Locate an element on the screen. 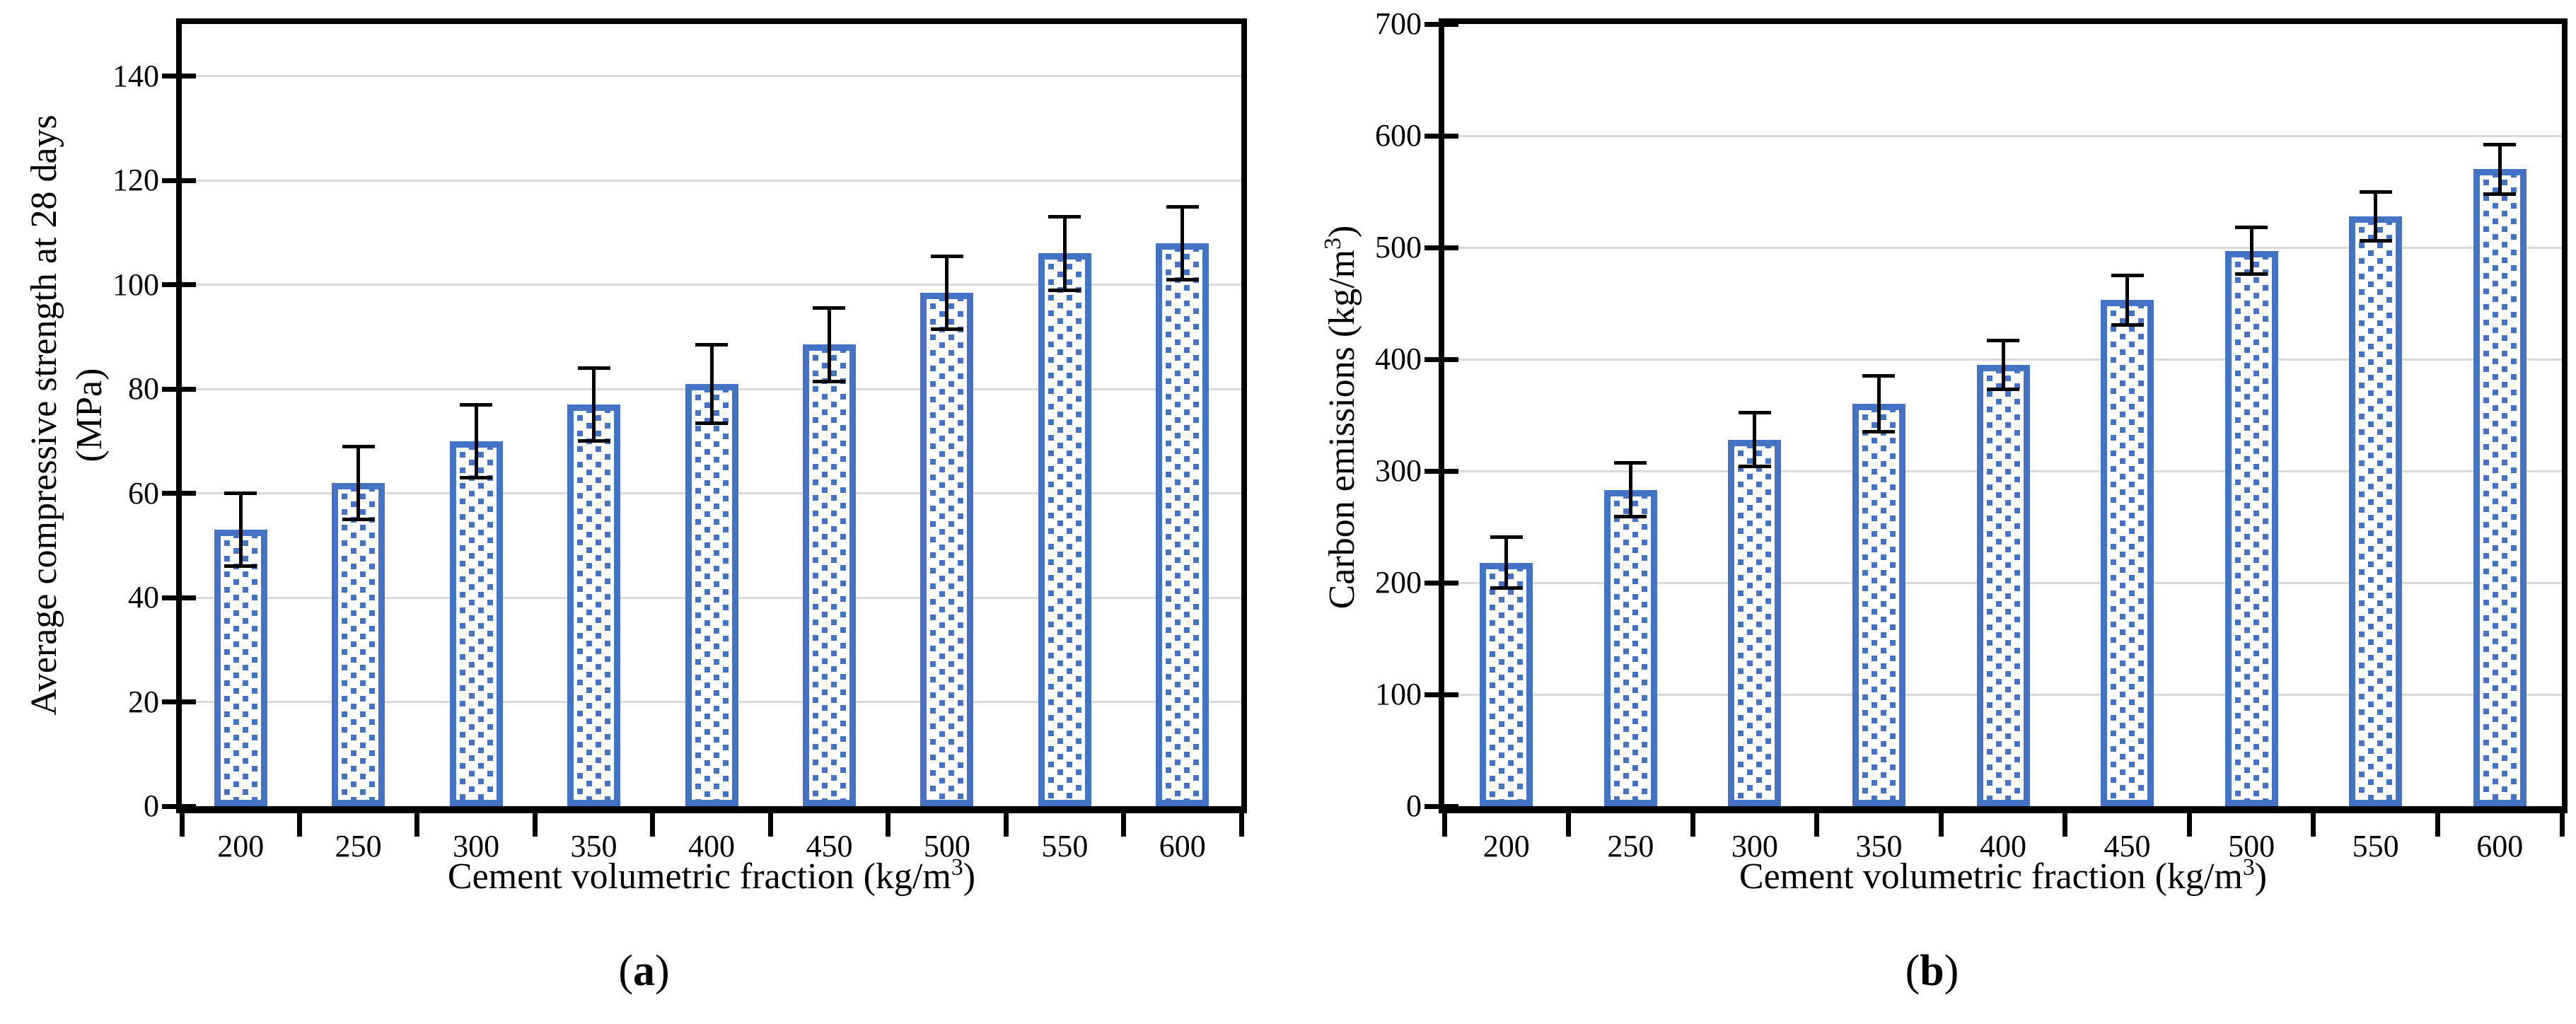 This screenshot has width=2576, height=1024. y-tick-label: 80 is located at coordinates (143, 389).